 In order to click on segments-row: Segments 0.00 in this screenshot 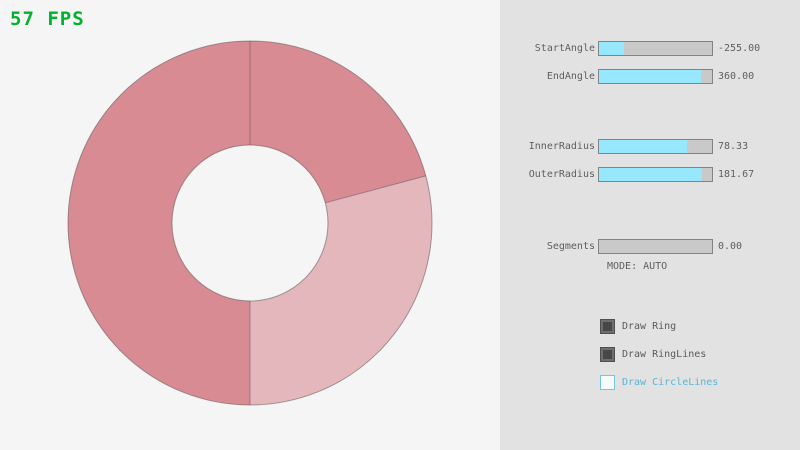, I will do `click(650, 246)`.